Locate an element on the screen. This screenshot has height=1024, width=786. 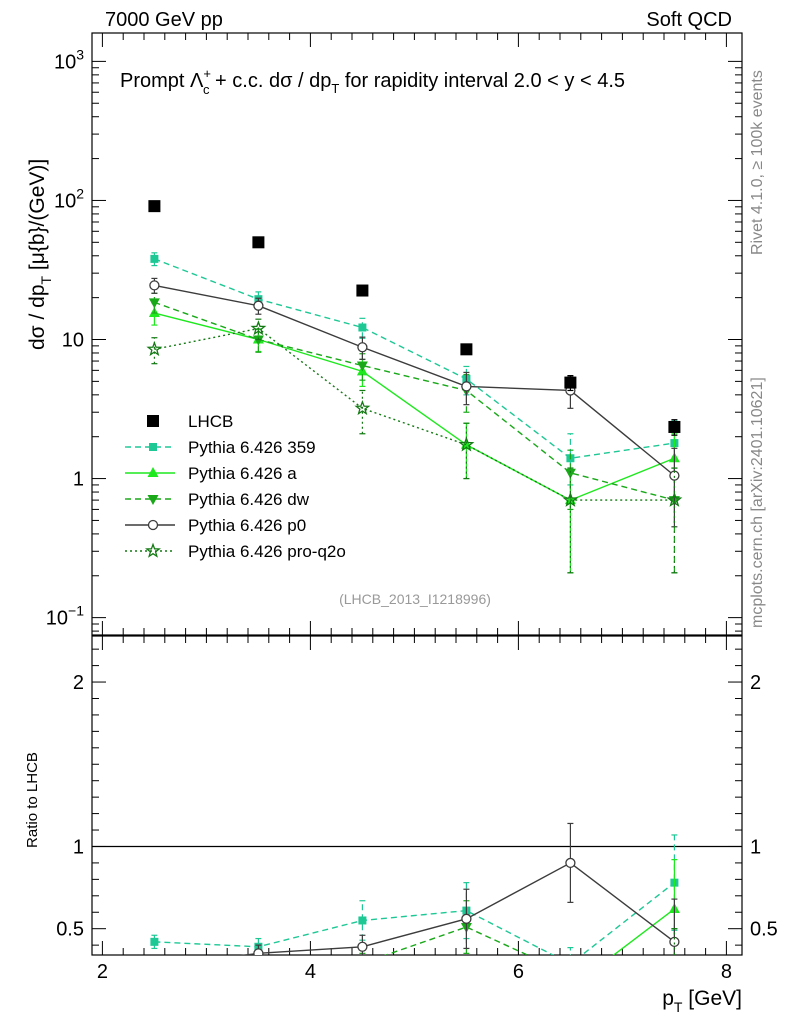
ratio-y-tick-label: 1 is located at coordinates (78, 847).